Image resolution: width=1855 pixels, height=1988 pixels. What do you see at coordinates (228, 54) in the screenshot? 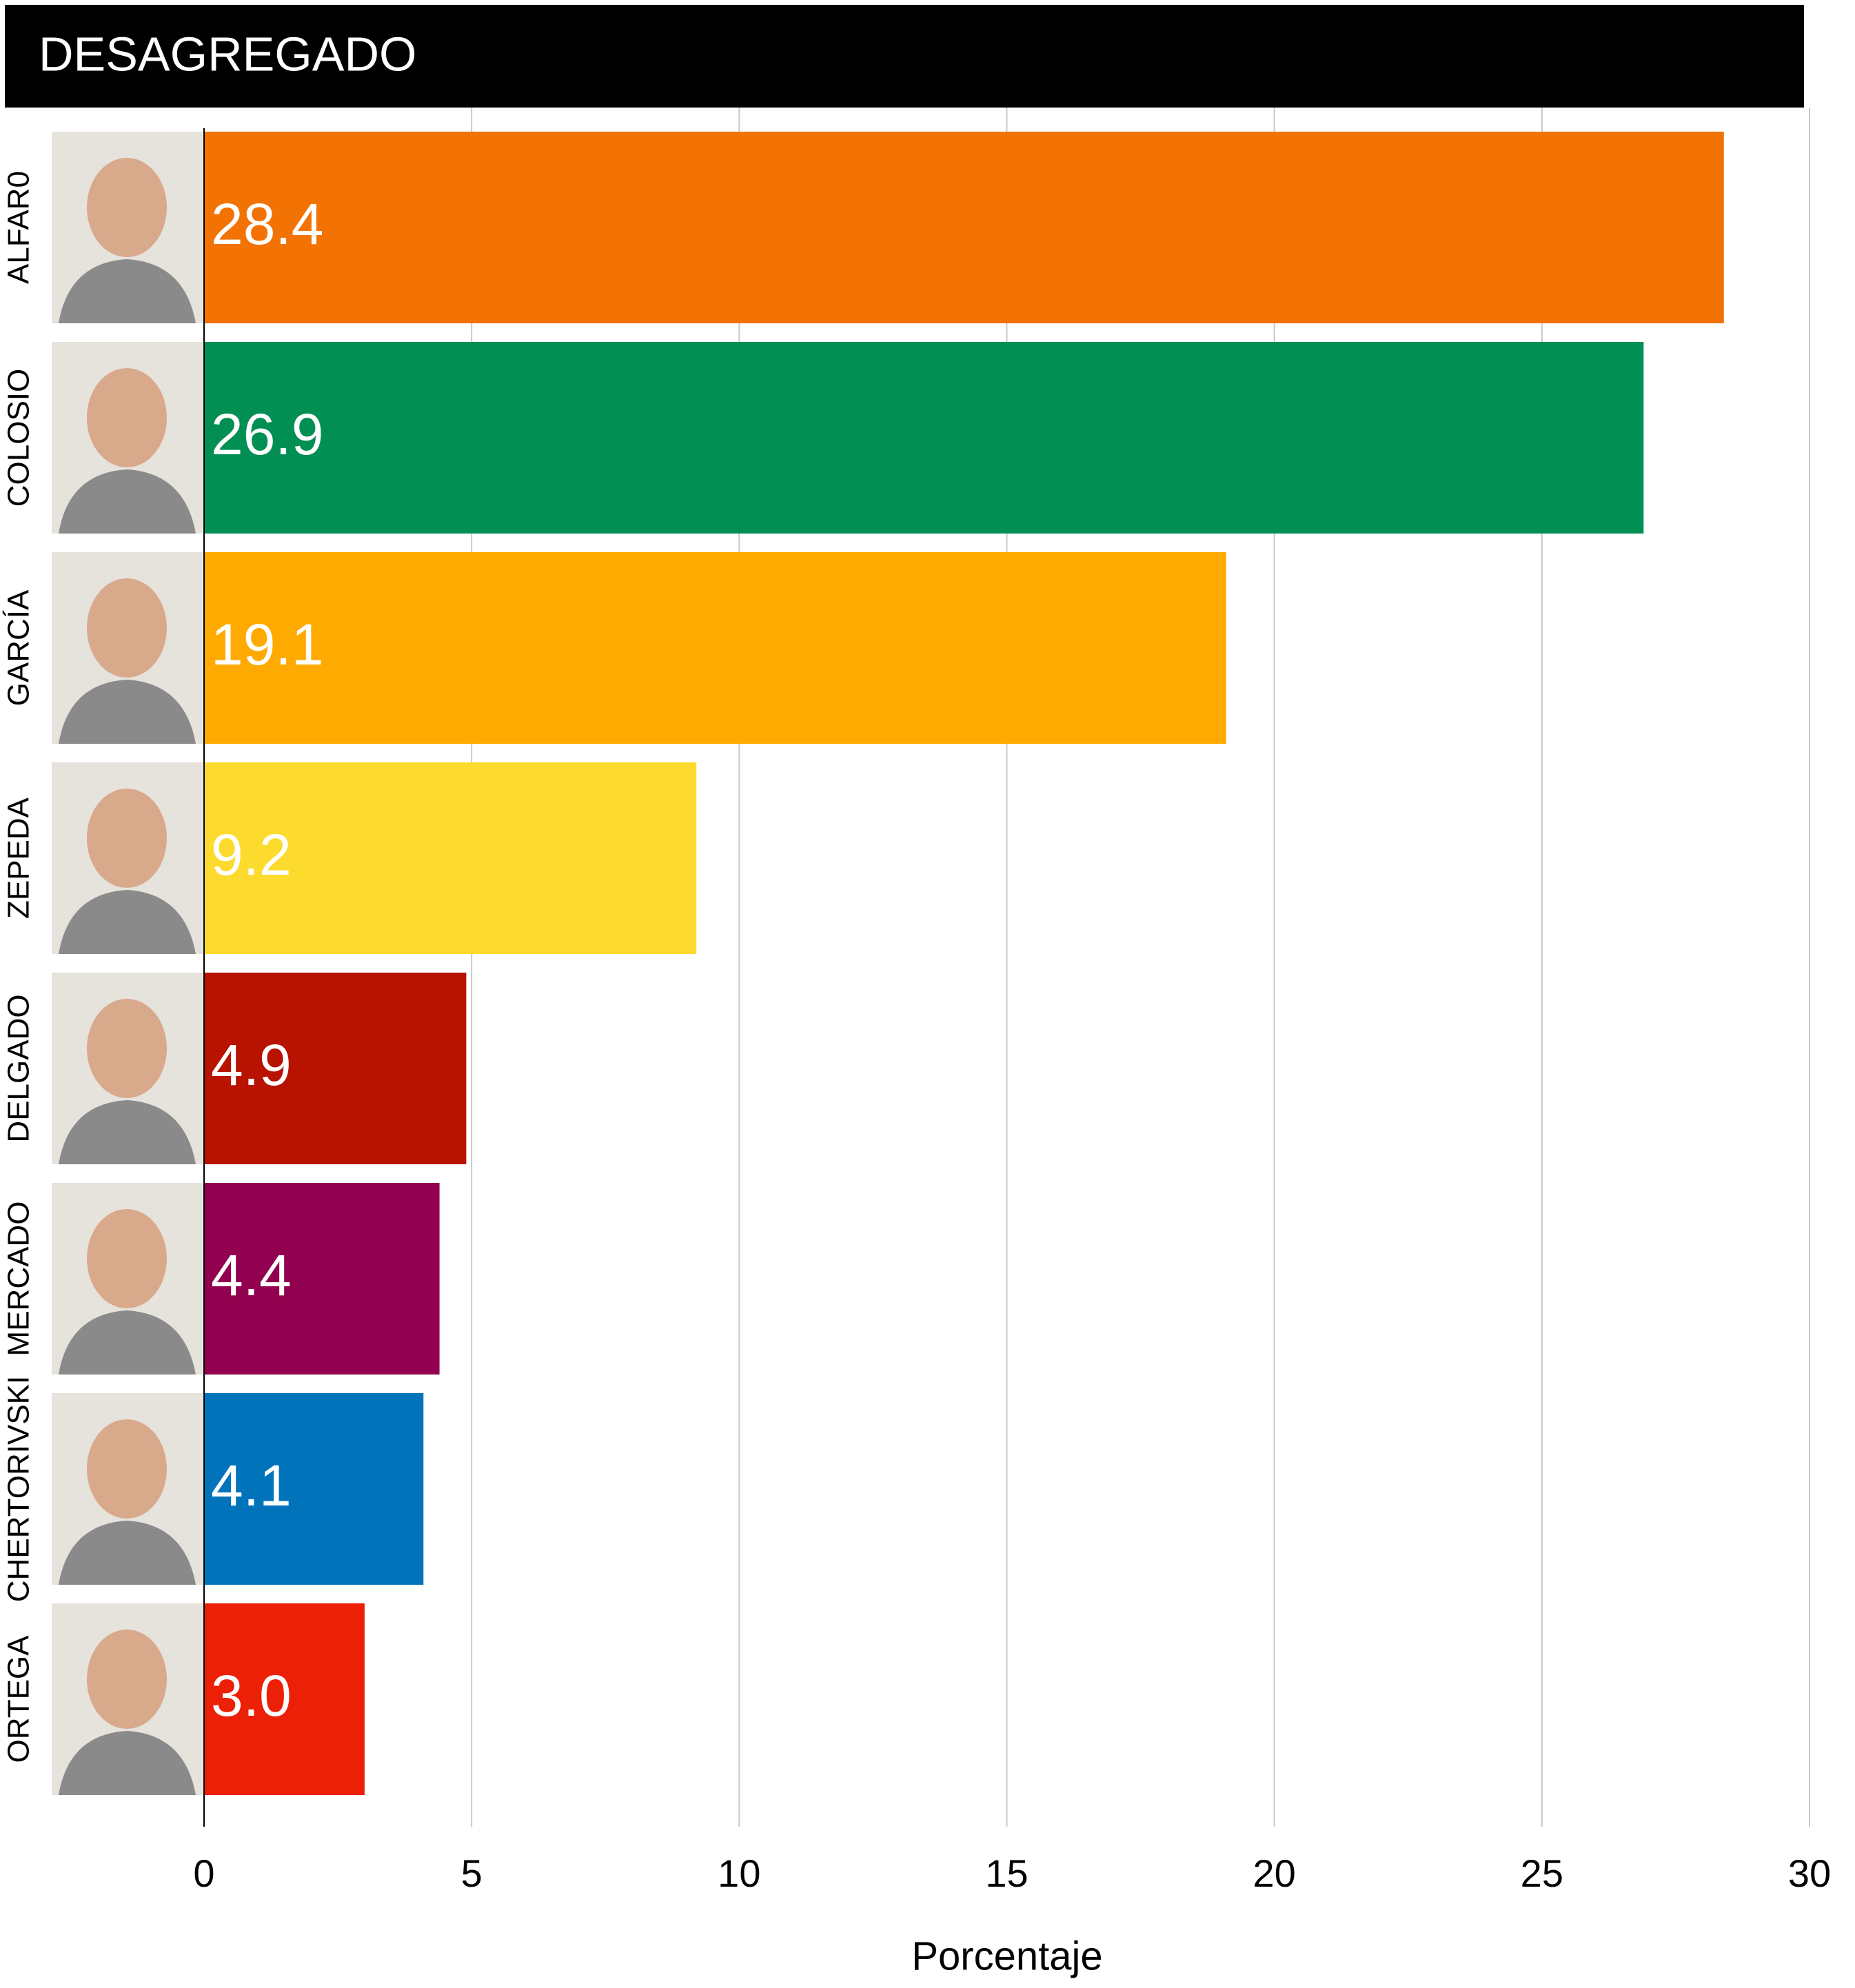
I see `chart-title: DESAGREGADO` at bounding box center [228, 54].